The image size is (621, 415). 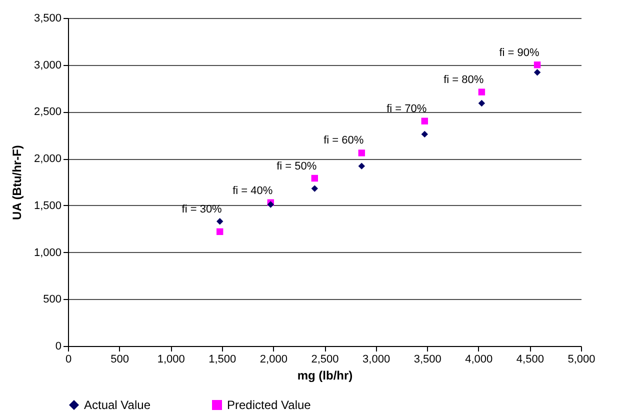 I want to click on annotation: fi = 40%, so click(x=252, y=190).